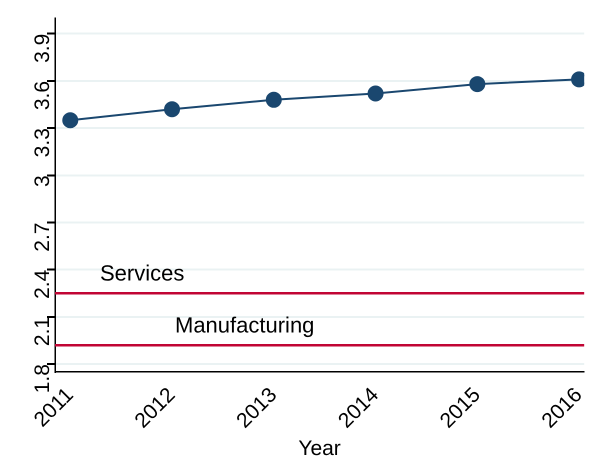 Image resolution: width=600 pixels, height=462 pixels. I want to click on y-tick-label: 3.3, so click(42, 143).